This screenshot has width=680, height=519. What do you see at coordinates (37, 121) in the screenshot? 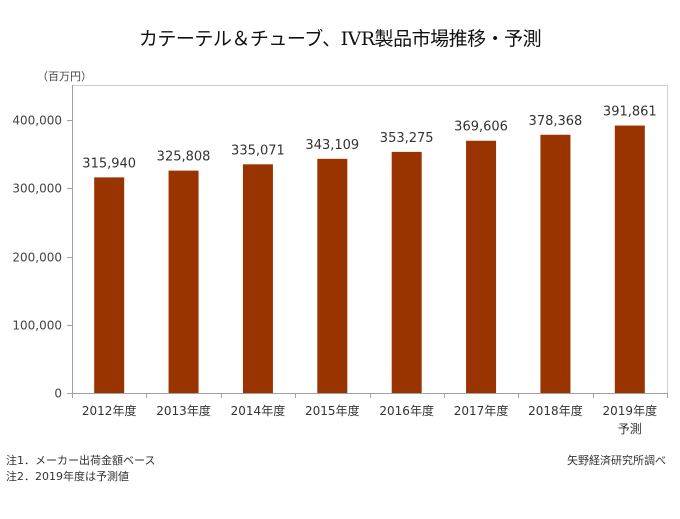
I see `y-tick-label: 400,000` at bounding box center [37, 121].